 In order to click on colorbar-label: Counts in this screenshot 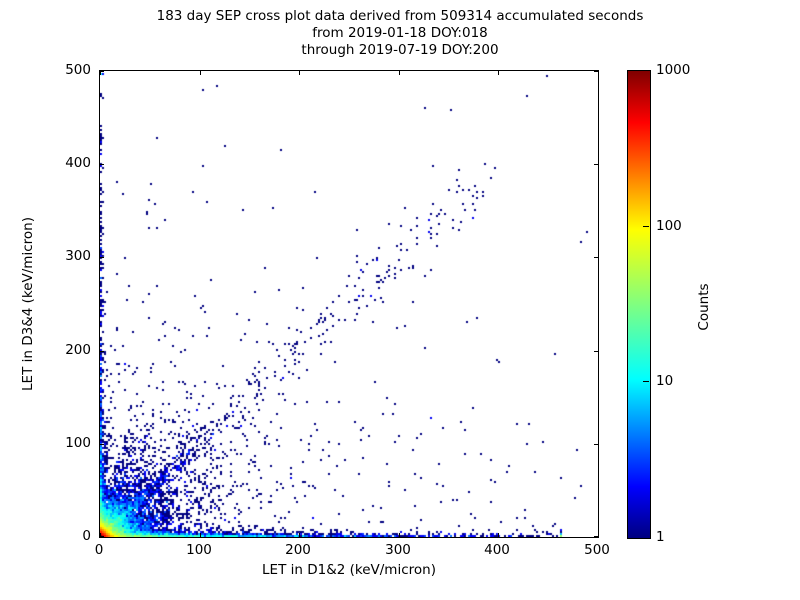, I will do `click(704, 307)`.